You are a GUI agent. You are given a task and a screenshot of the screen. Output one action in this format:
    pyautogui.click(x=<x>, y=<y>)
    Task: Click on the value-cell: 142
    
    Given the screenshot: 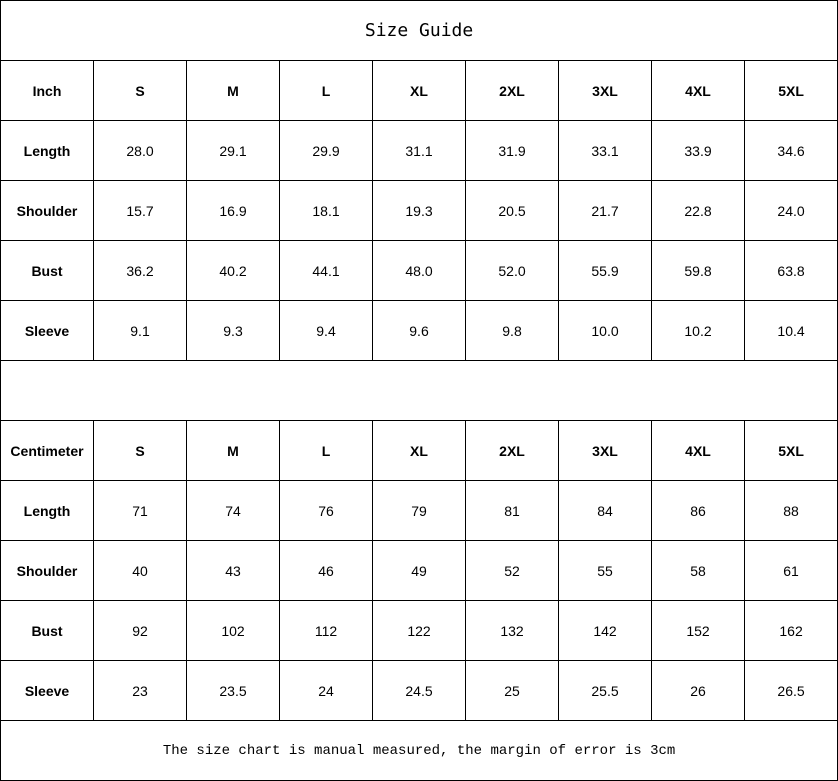 What is the action you would take?
    pyautogui.click(x=605, y=630)
    